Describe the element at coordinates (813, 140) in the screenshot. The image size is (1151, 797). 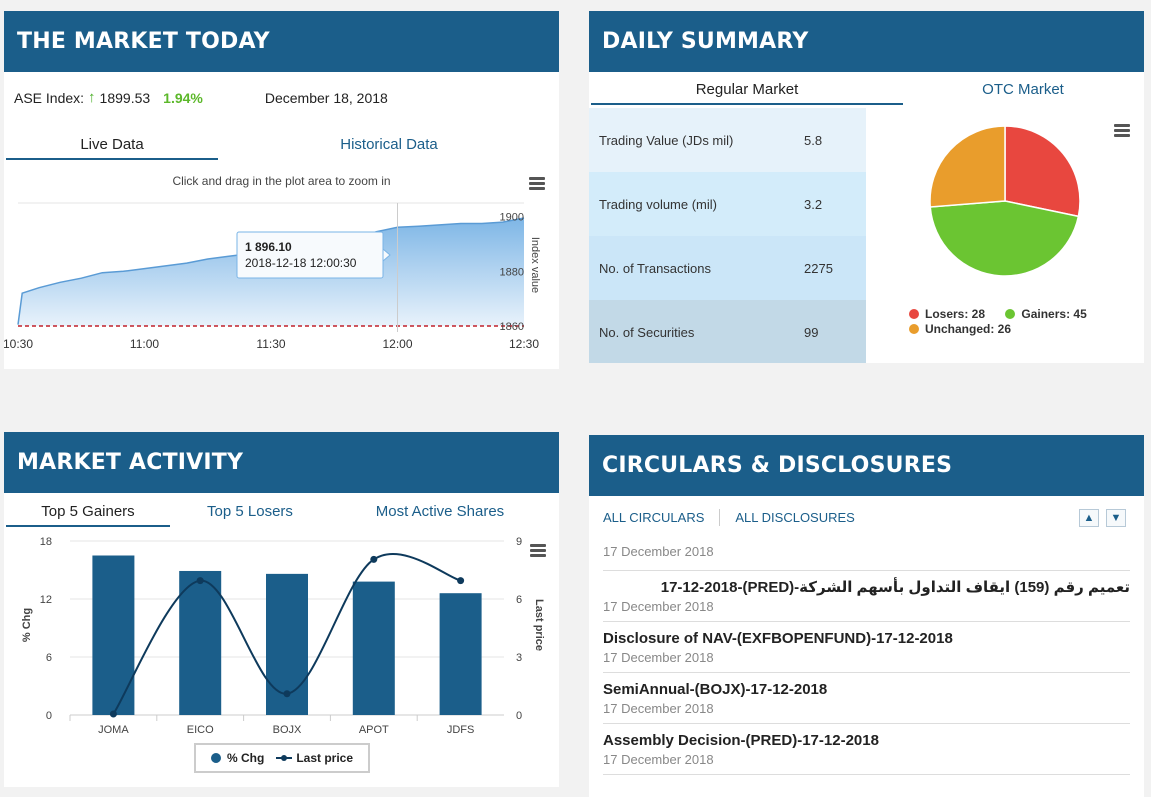
I see `summary-value: 5.8` at that location.